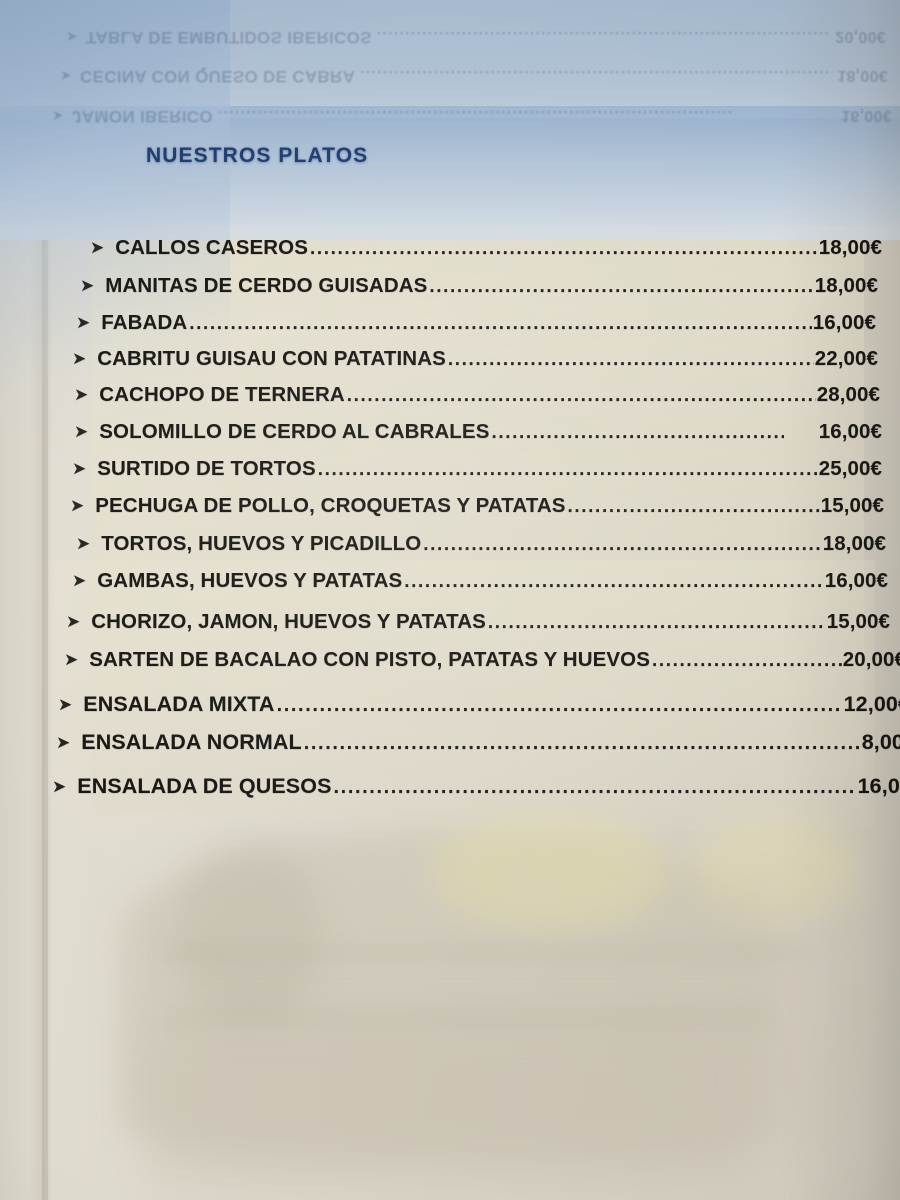 The image size is (900, 1200). Describe the element at coordinates (179, 704) in the screenshot. I see `menu-item-name: ENSALADA MIXTA` at that location.